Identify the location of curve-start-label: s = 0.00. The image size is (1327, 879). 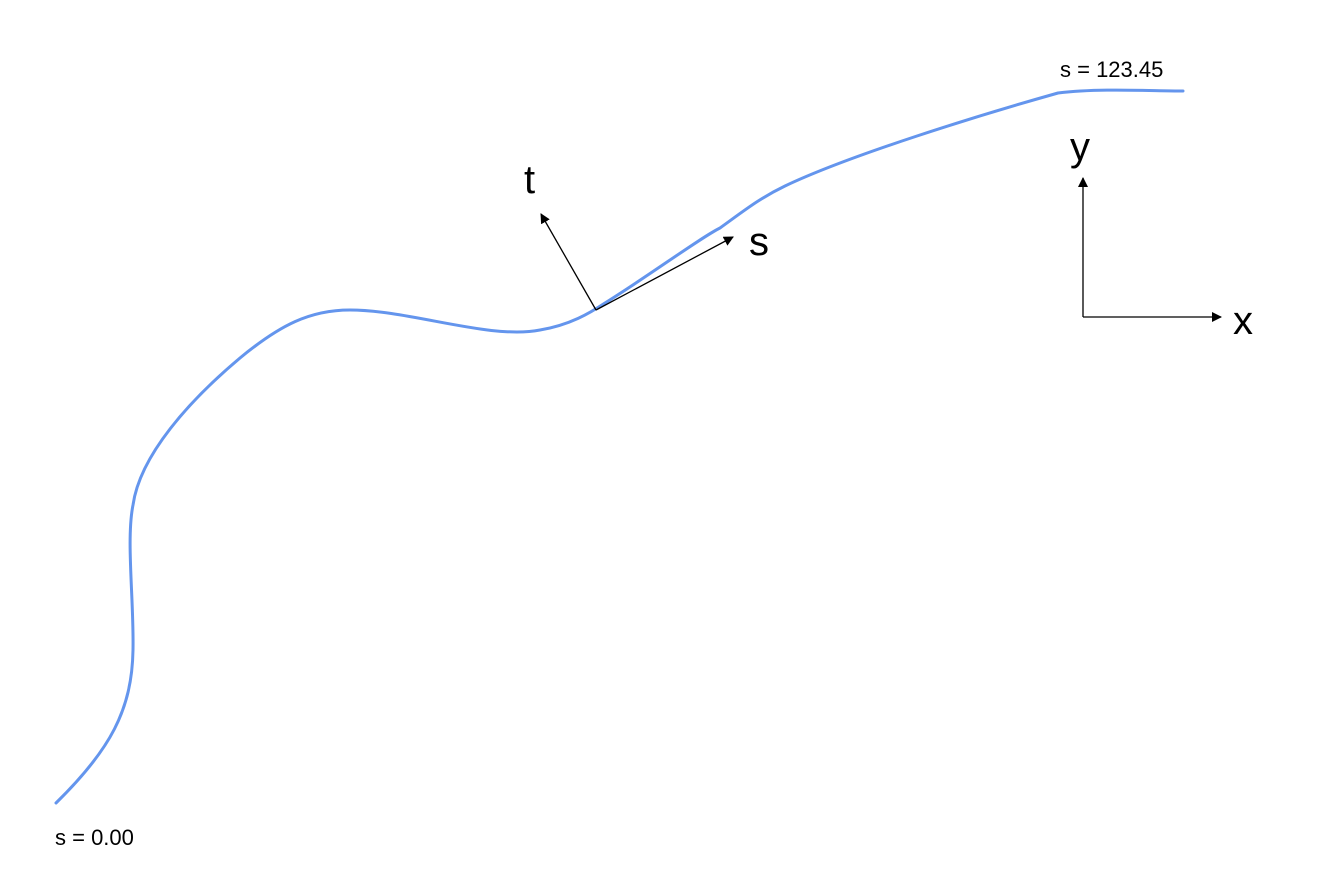
(94, 837).